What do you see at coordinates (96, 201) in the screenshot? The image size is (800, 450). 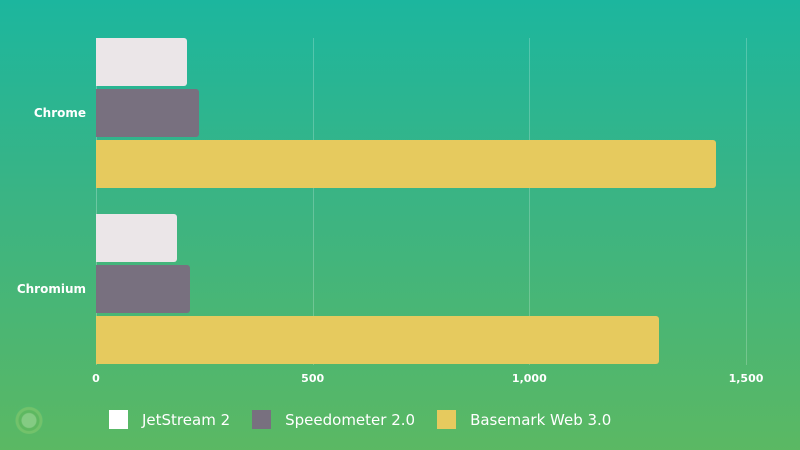 I see `y-axis-line` at bounding box center [96, 201].